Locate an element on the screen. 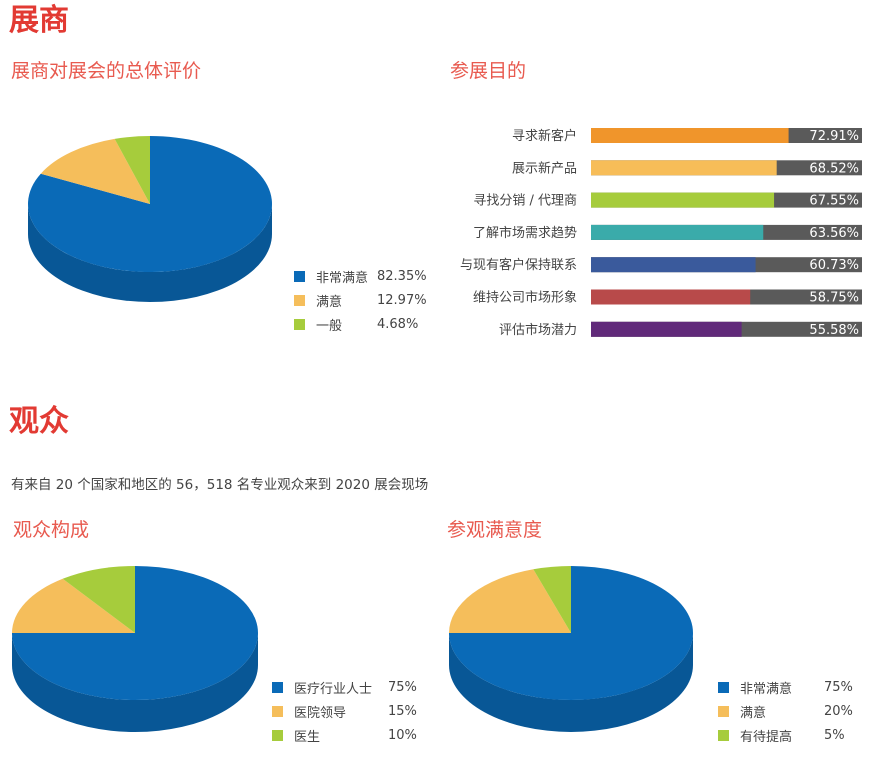 Image resolution: width=882 pixels, height=766 pixels. exhibitor-satisfaction-legend-label-1: 满意 is located at coordinates (329, 302).